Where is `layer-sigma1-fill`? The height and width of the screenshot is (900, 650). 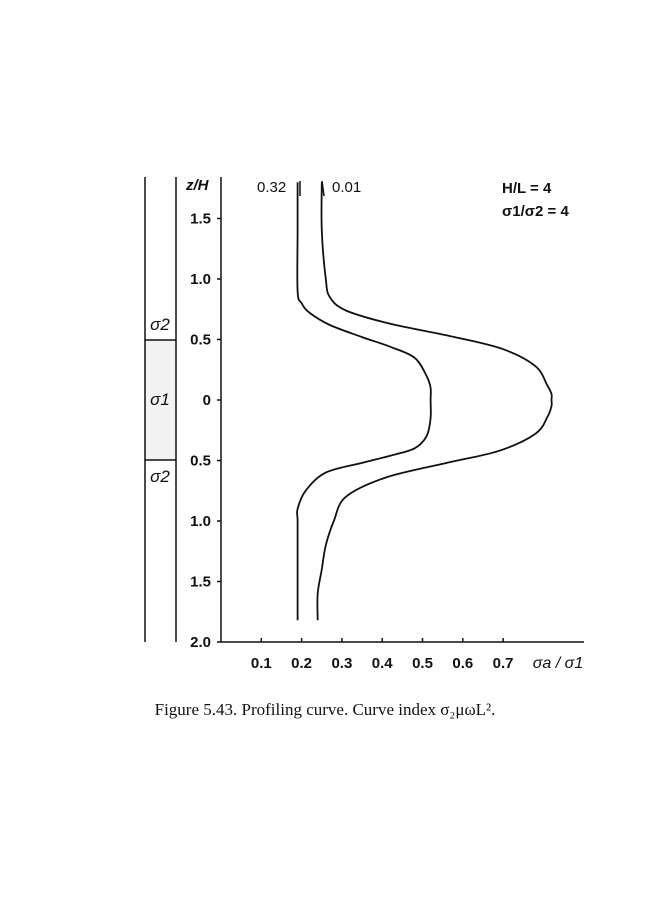 layer-sigma1-fill is located at coordinates (160, 400).